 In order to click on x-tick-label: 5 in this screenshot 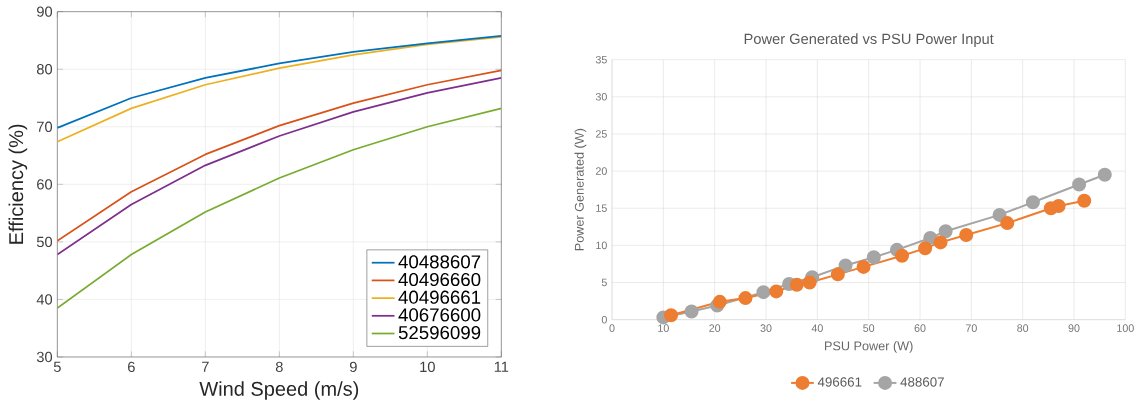, I will do `click(57, 366)`.